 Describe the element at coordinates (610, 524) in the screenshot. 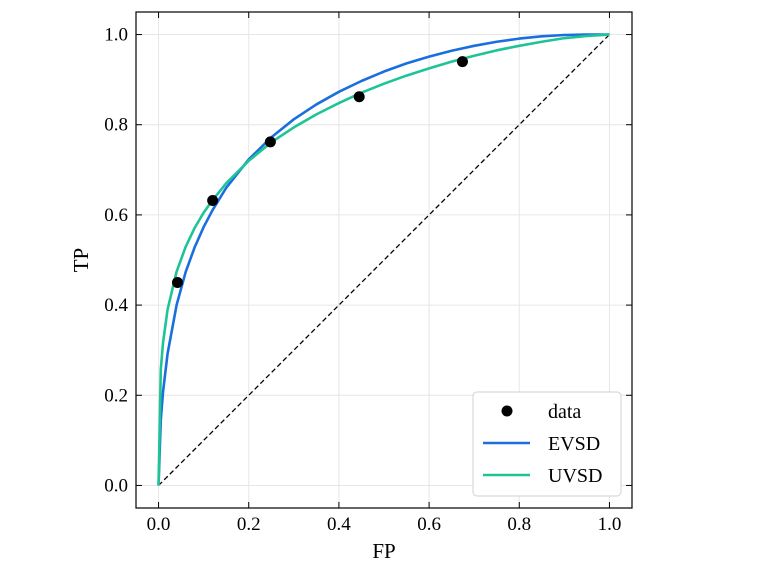

I see `x-tick-label: 1.0` at that location.